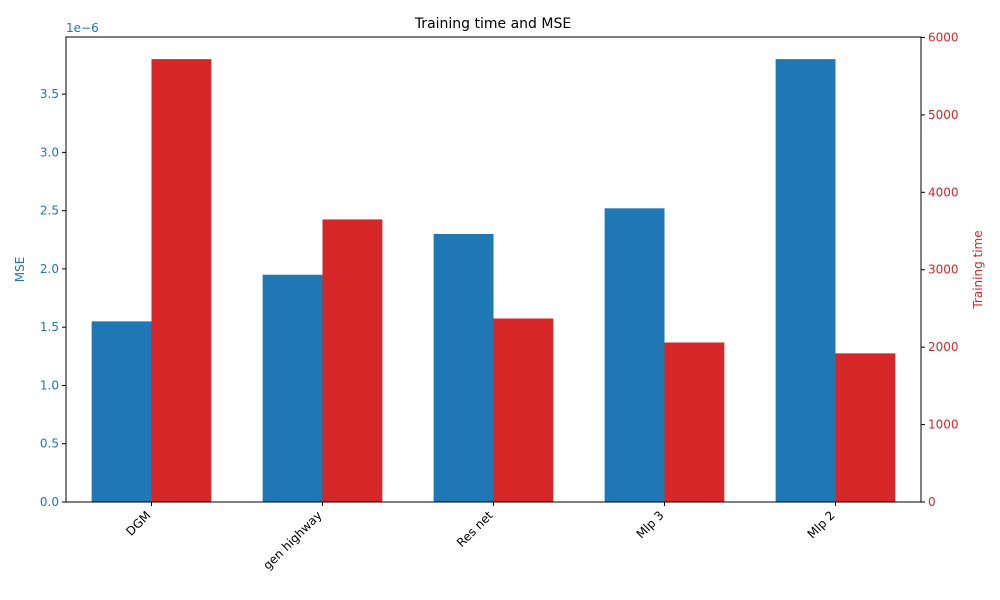 This screenshot has width=1000, height=600. I want to click on x-tick-label: Mlp 3, so click(650, 524).